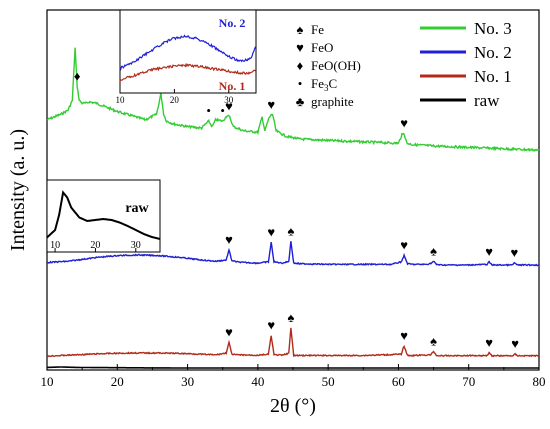 The height and width of the screenshot is (429, 550). I want to click on inset-hump-tick-label: 30, so click(229, 100).